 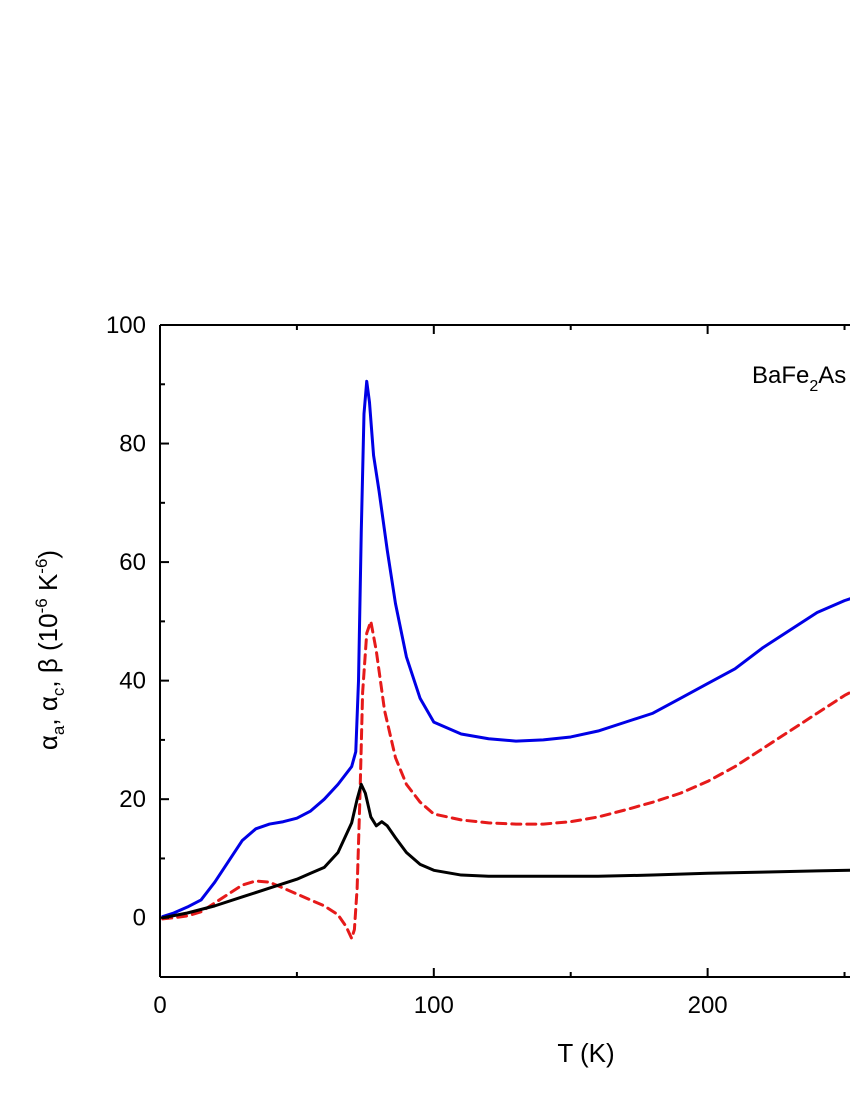 I want to click on x-tick-label: 0, so click(x=159, y=1005).